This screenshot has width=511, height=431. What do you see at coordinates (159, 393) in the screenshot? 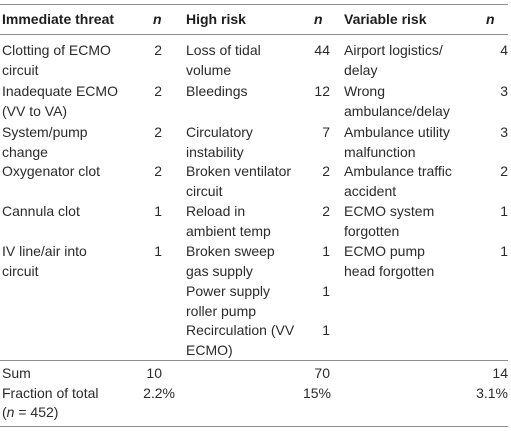
I see `fraction-immediate: 2.2%` at bounding box center [159, 393].